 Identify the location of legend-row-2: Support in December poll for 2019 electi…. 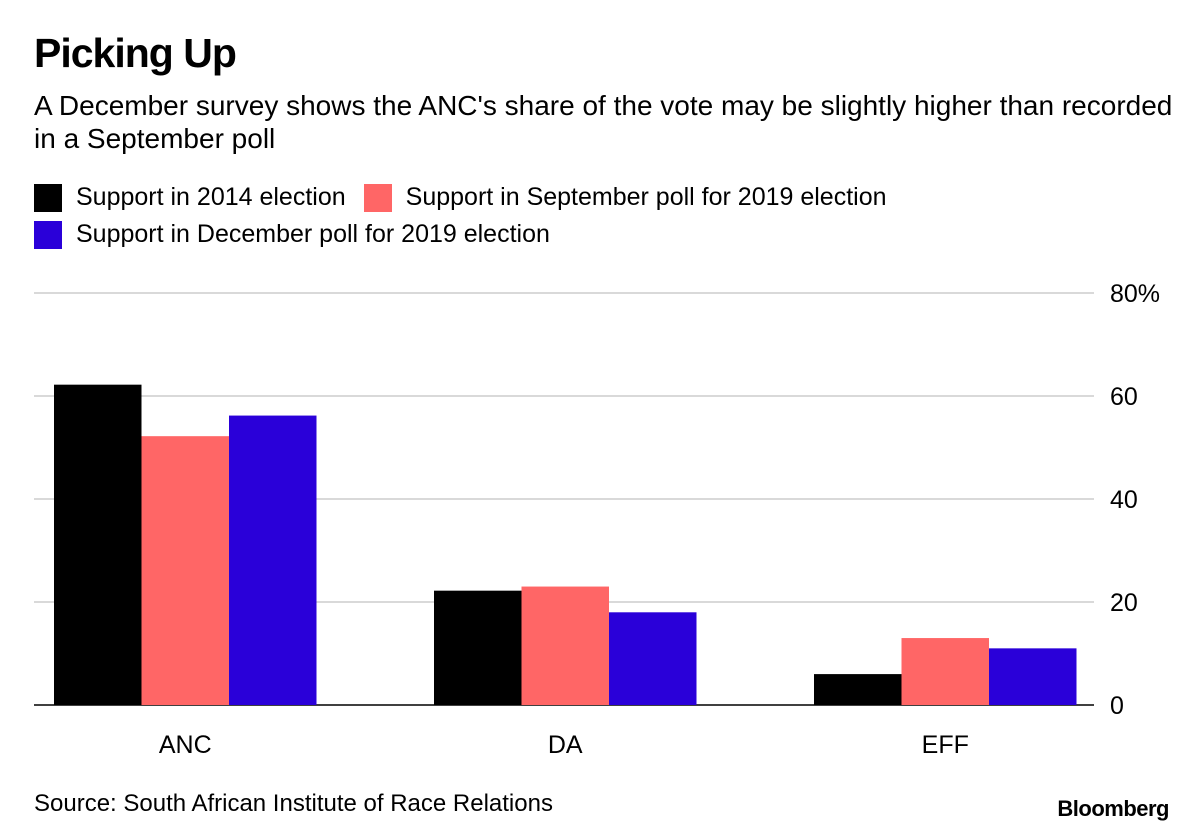
(604, 234).